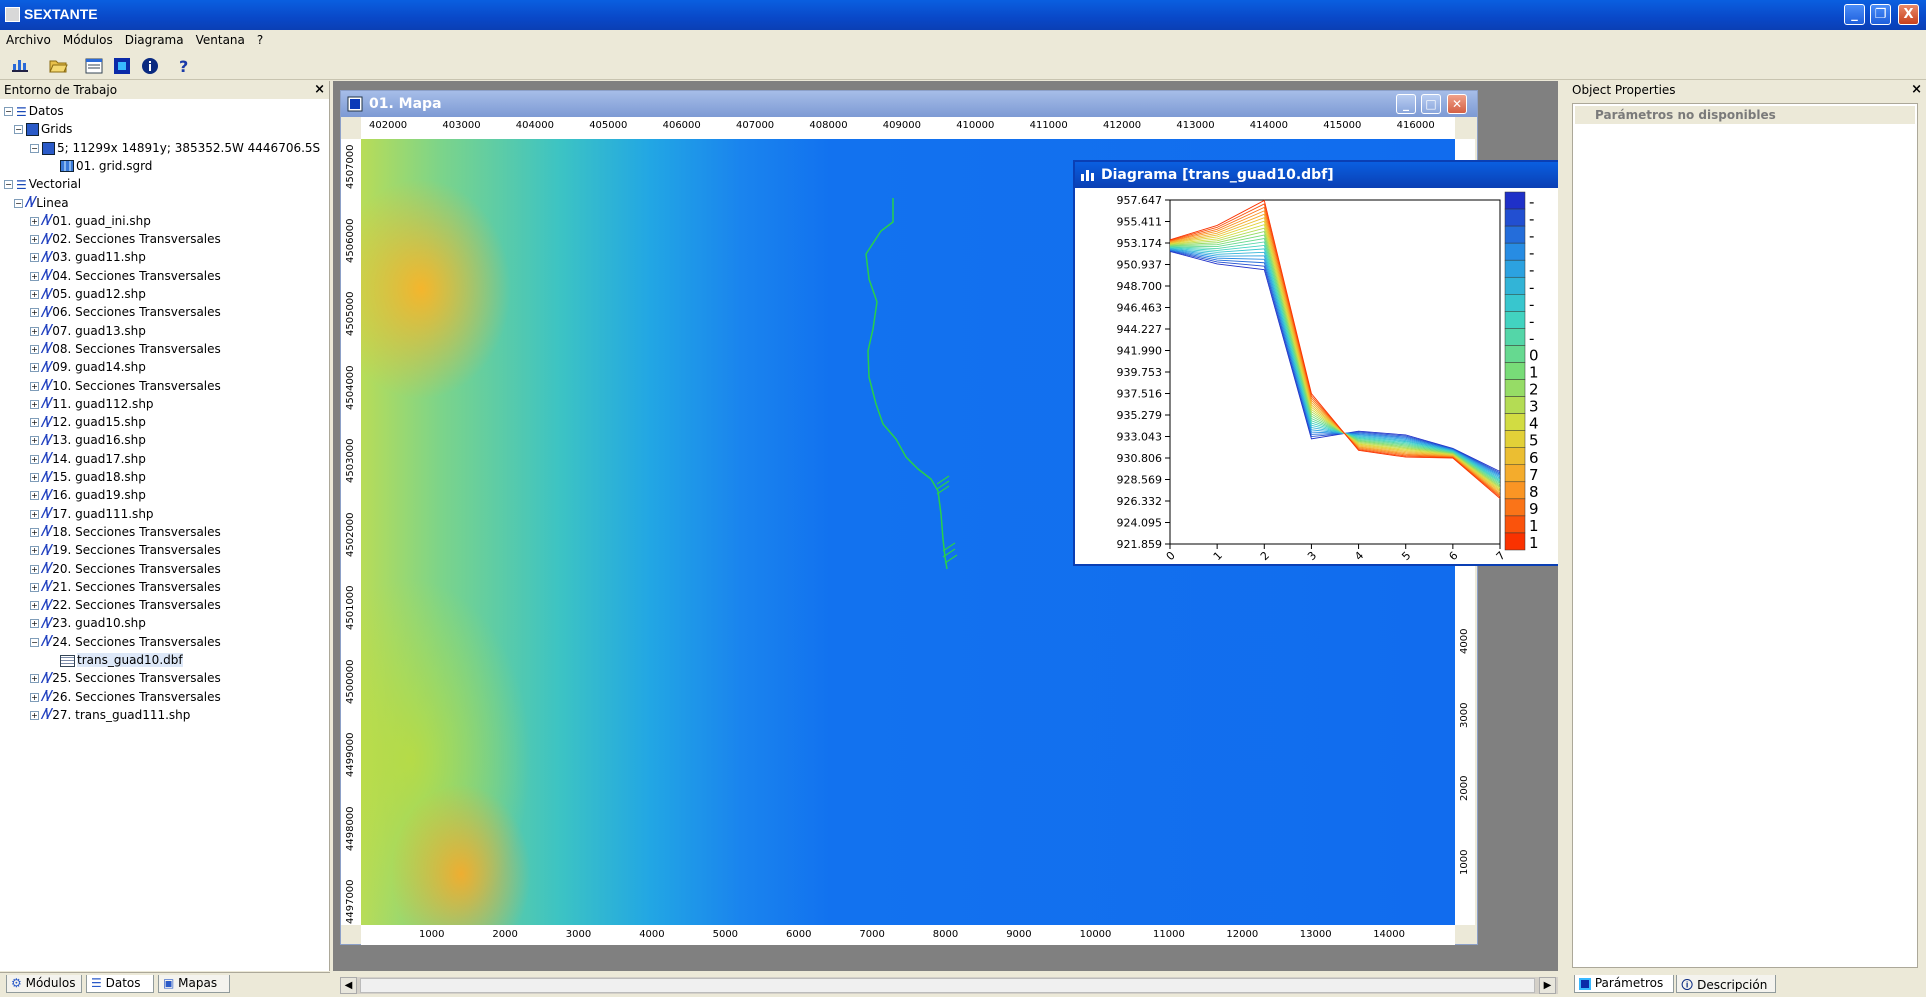 Image resolution: width=1926 pixels, height=997 pixels. What do you see at coordinates (125, 532) in the screenshot?
I see `tree-node: +/\/18. Secciones Transversales` at bounding box center [125, 532].